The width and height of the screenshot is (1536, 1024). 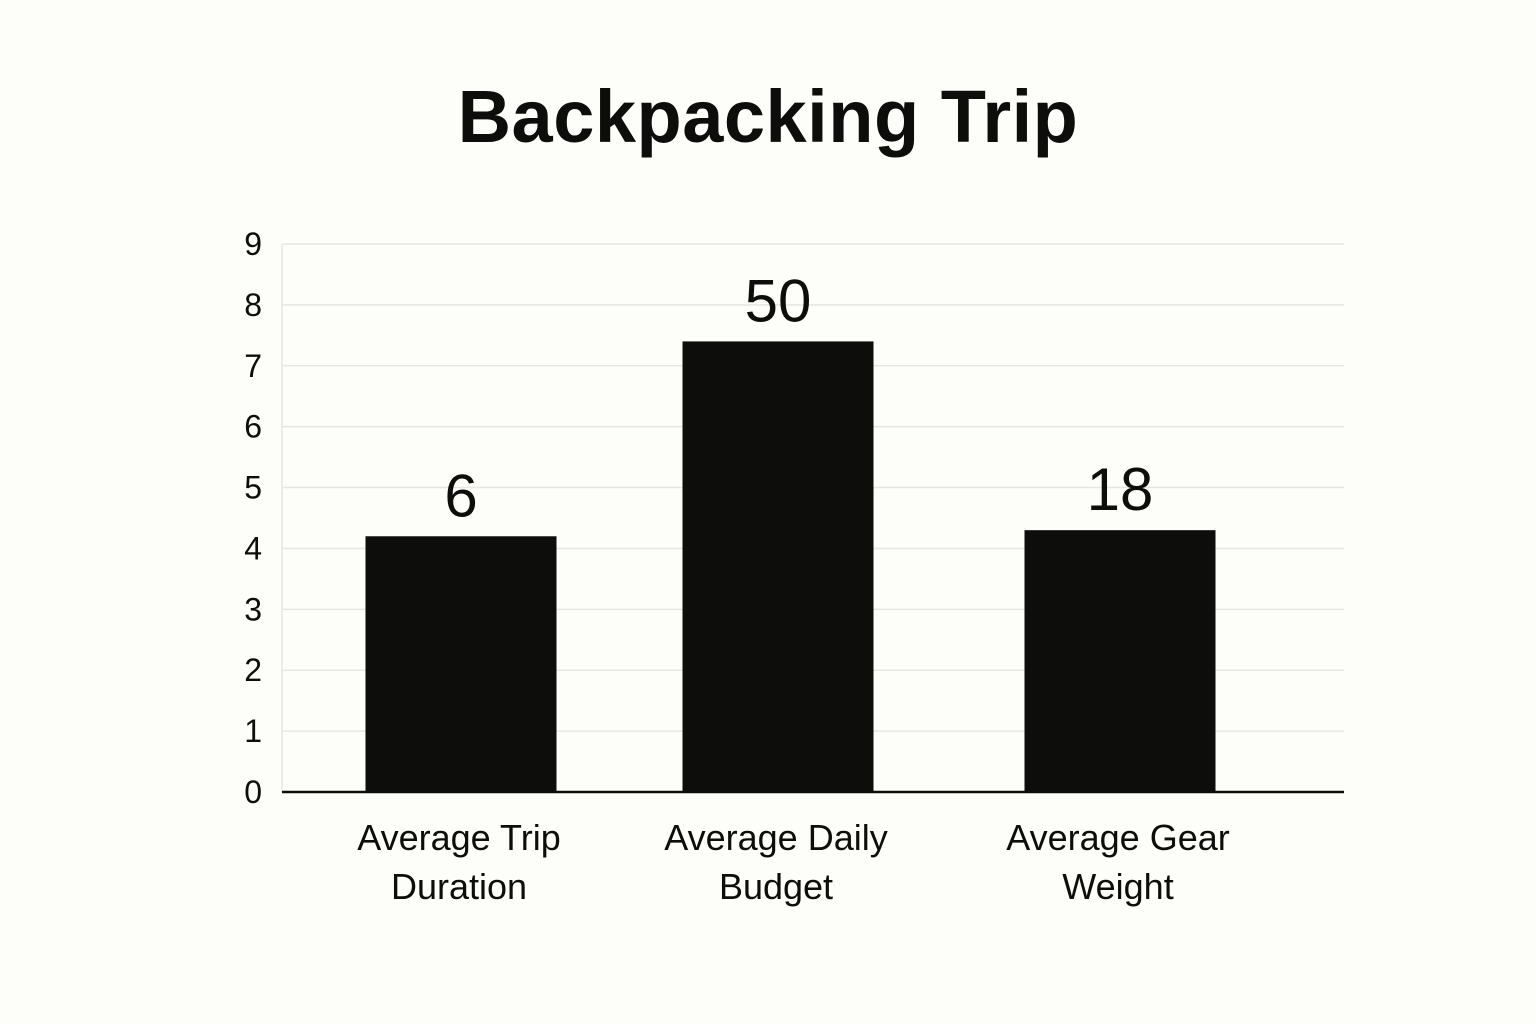 What do you see at coordinates (1120, 489) in the screenshot?
I see `value-label-2: 18` at bounding box center [1120, 489].